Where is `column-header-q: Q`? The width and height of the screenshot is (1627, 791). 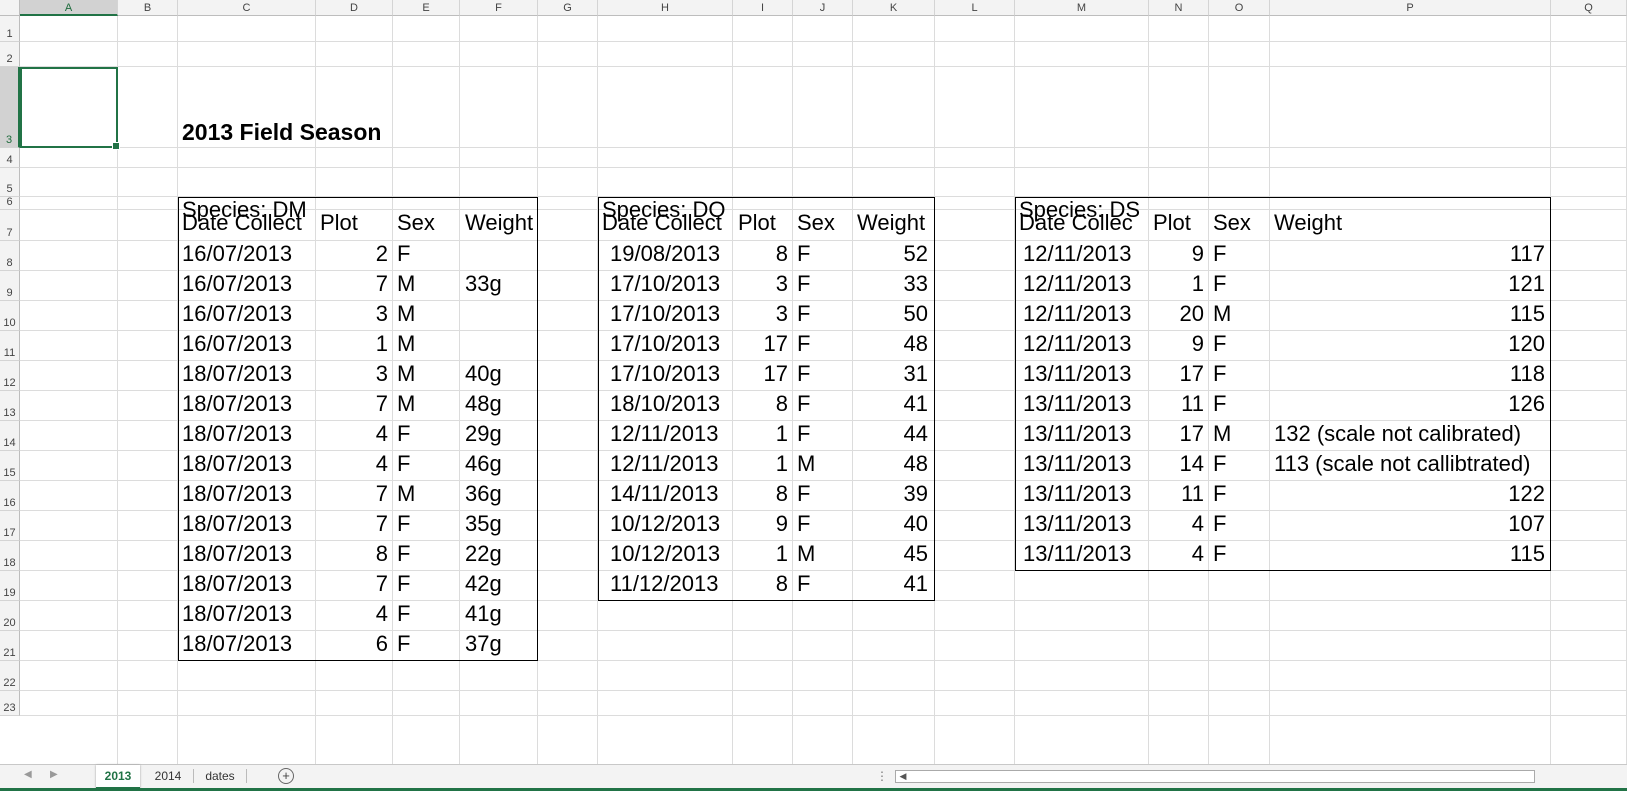
column-header-q: Q is located at coordinates (1589, 8).